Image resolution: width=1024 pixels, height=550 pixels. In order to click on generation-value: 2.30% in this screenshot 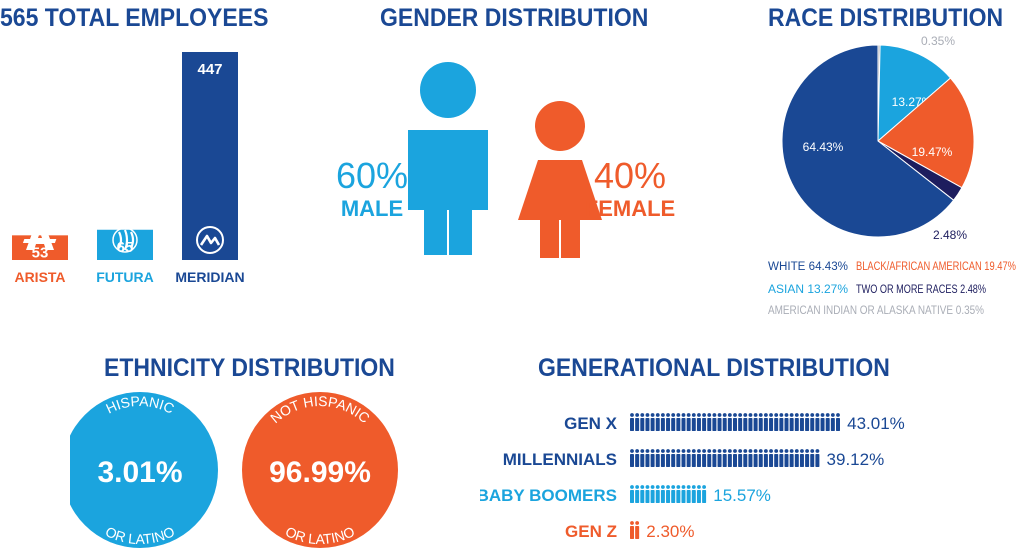, I will do `click(670, 531)`.